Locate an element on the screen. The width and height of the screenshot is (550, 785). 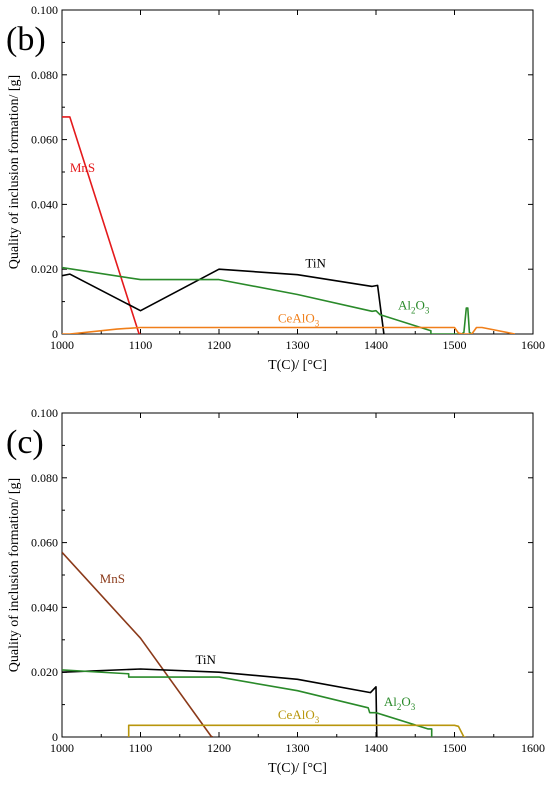
panel-label: (b) is located at coordinates (26, 39).